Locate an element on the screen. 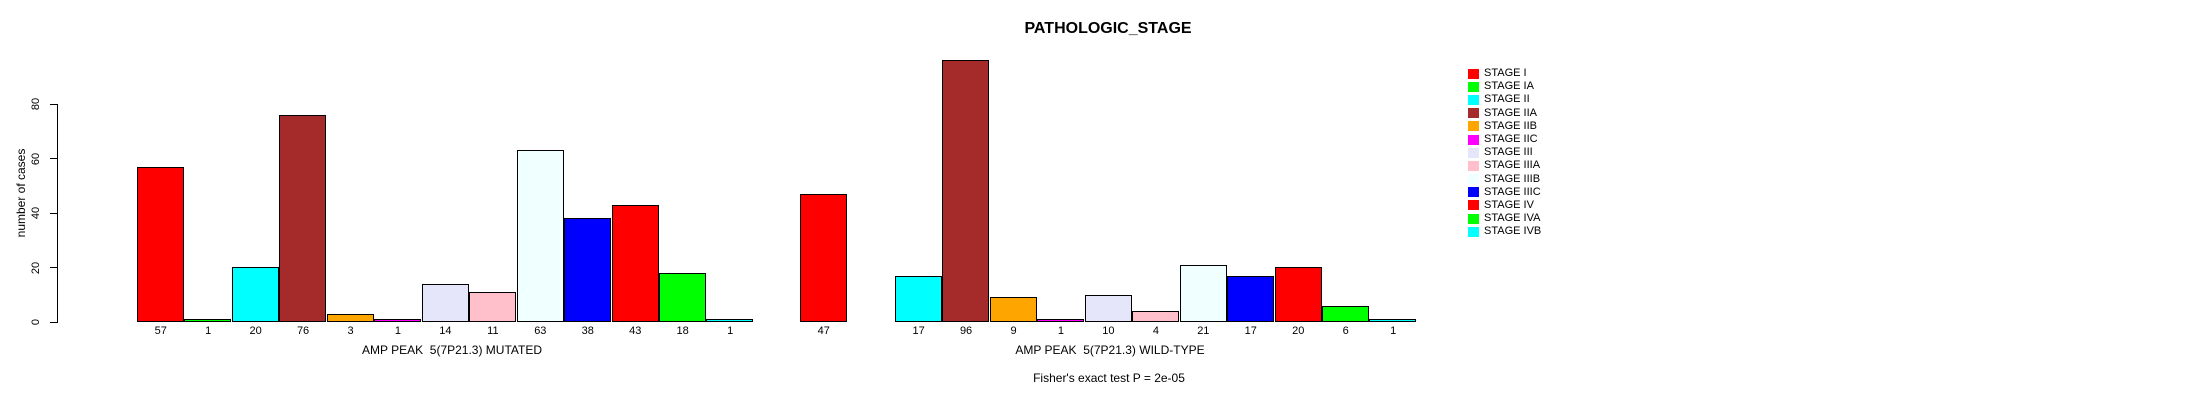 Image resolution: width=2190 pixels, height=400 pixels. bar-value-label: 43 is located at coordinates (635, 331).